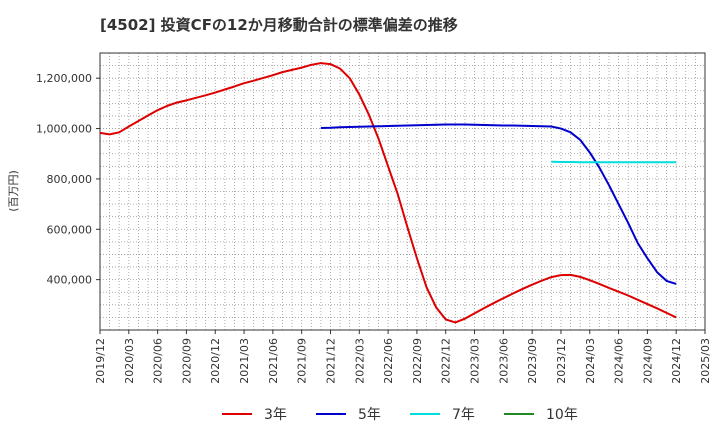  I want to click on legend-label-3: 7年, so click(463, 415).